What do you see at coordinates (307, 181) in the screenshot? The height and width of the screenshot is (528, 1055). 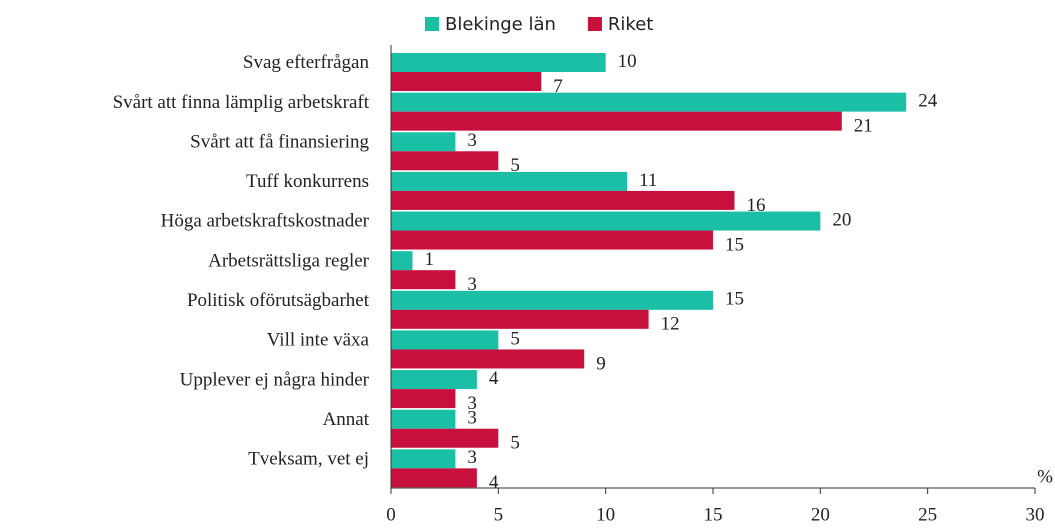 I see `category-label: Tuff konkurrens` at bounding box center [307, 181].